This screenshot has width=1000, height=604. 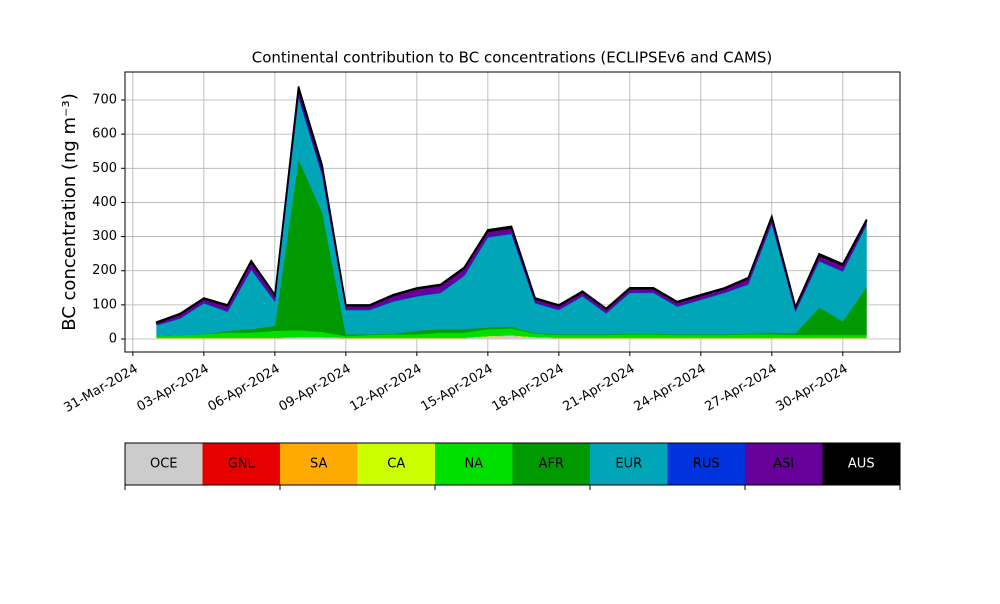 I want to click on legend-label: EUR, so click(x=628, y=464).